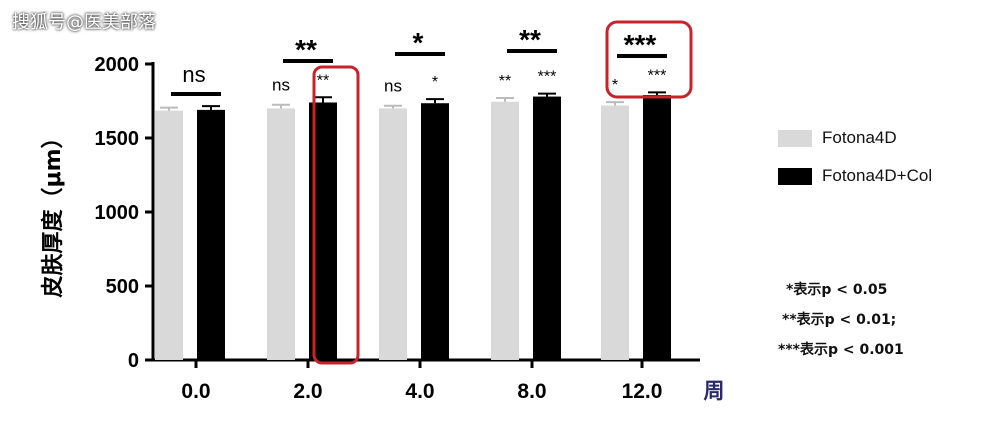 The width and height of the screenshot is (1000, 438). Describe the element at coordinates (419, 391) in the screenshot. I see `x-tick-label: 4.0` at that location.